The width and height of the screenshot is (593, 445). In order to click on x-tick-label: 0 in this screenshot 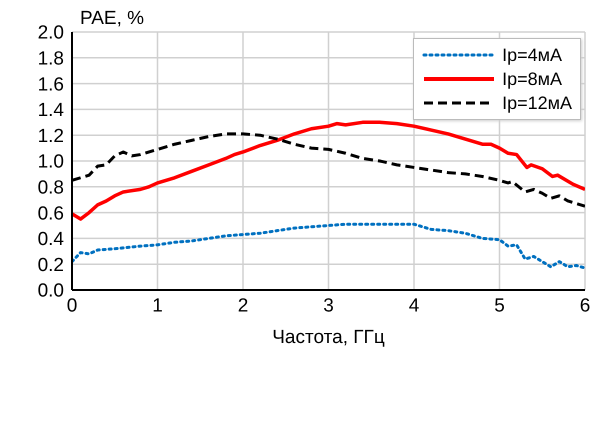, I will do `click(72, 305)`.